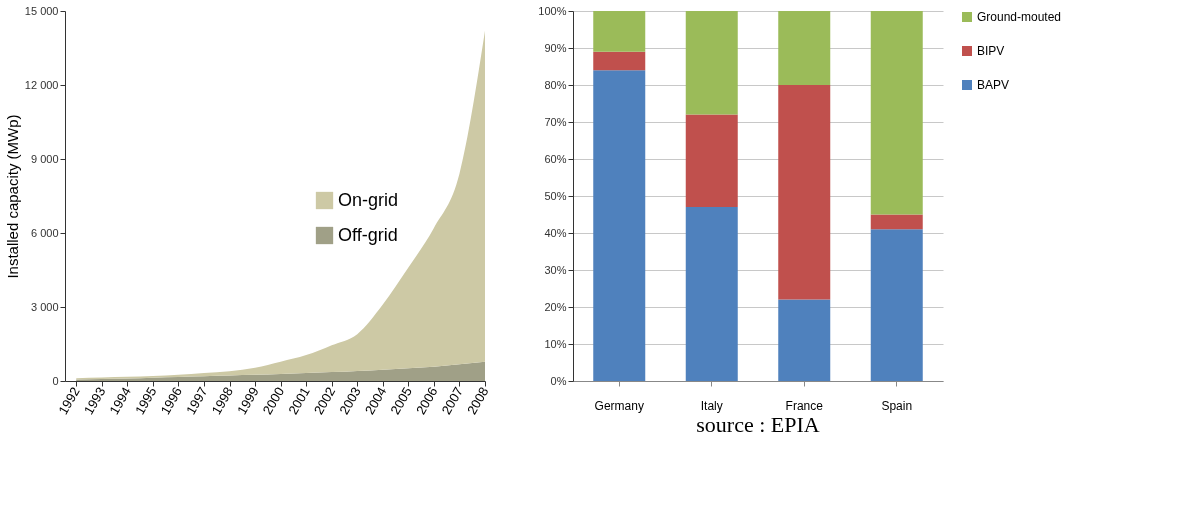  What do you see at coordinates (711, 405) in the screenshot?
I see `x-tick-label: Italy` at bounding box center [711, 405].